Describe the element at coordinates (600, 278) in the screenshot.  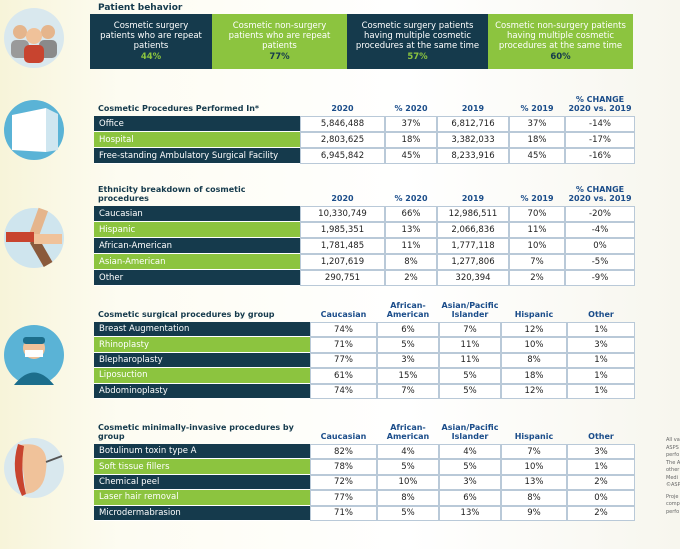
I see `table-cell: -9%` at that location.